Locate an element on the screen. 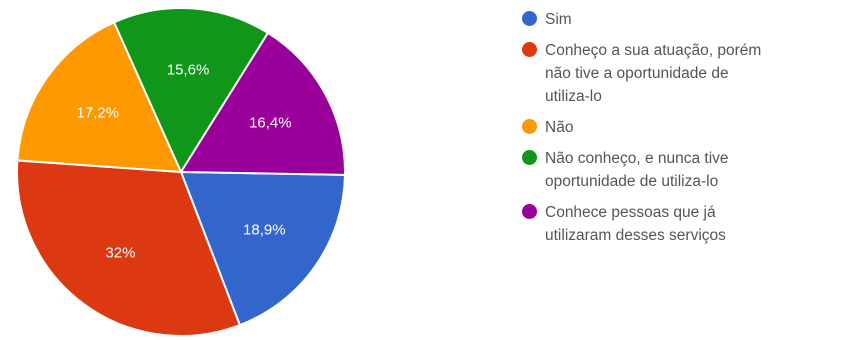  pie-slice-nao-conheco-e-nunca-tive is located at coordinates (191, 91).